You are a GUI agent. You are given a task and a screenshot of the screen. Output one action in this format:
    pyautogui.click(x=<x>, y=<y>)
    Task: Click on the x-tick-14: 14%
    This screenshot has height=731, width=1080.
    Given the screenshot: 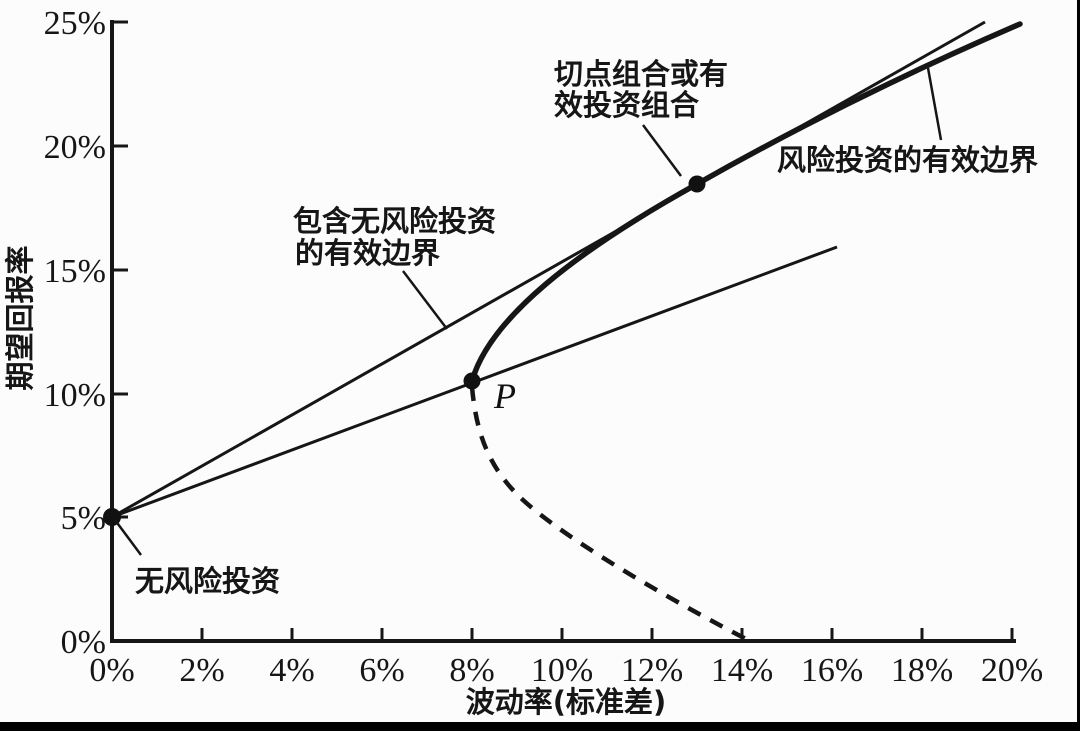 What is the action you would take?
    pyautogui.click(x=742, y=670)
    